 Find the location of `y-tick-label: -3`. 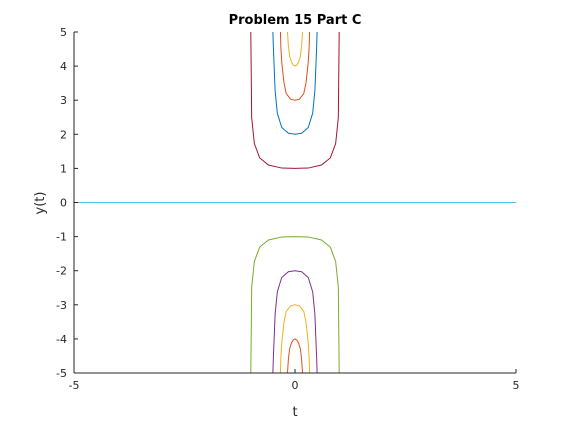

y-tick-label: -3 is located at coordinates (61, 305).